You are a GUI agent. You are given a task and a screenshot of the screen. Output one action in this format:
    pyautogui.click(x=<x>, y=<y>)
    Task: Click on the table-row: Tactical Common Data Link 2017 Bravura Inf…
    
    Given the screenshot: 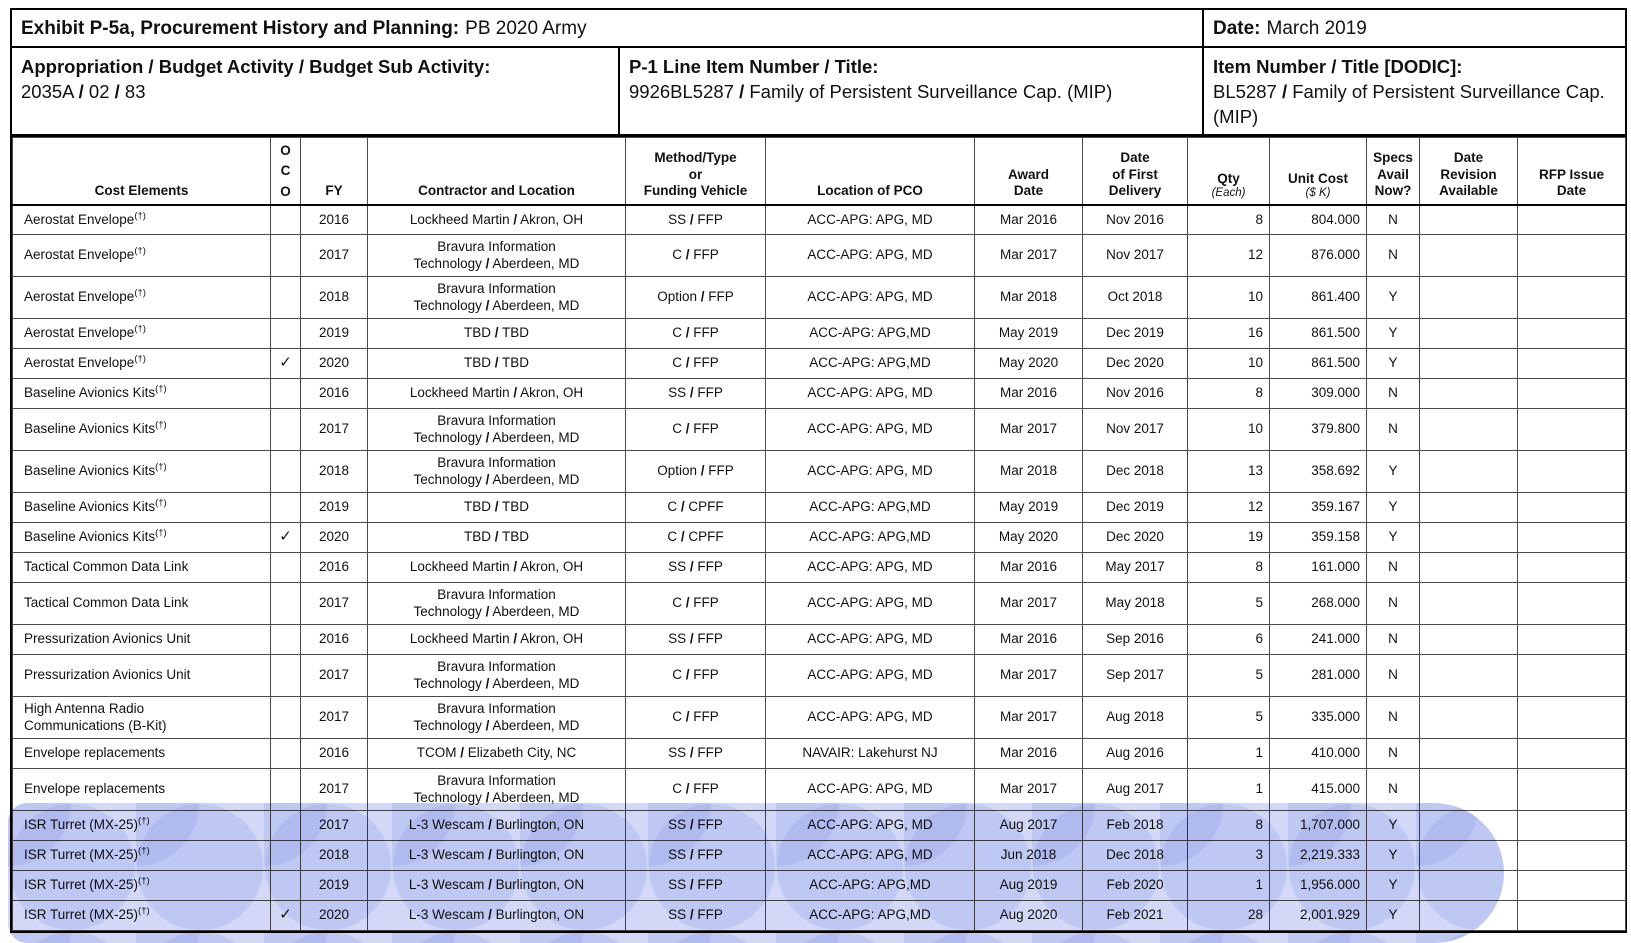 What is the action you would take?
    pyautogui.click(x=819, y=604)
    